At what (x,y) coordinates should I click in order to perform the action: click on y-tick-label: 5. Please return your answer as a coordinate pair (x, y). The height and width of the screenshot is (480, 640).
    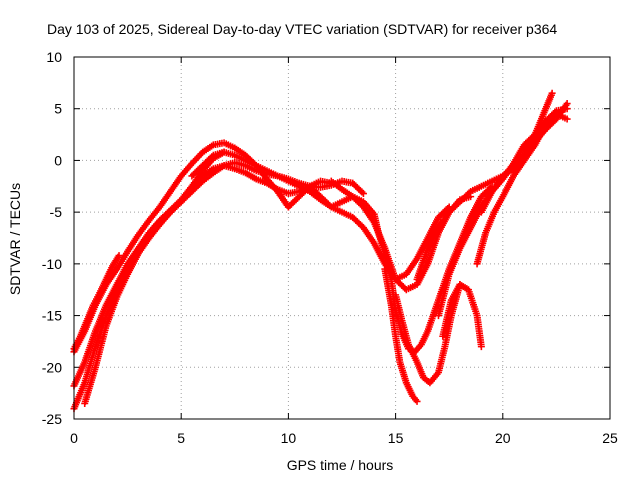
    Looking at the image, I should click on (58, 109).